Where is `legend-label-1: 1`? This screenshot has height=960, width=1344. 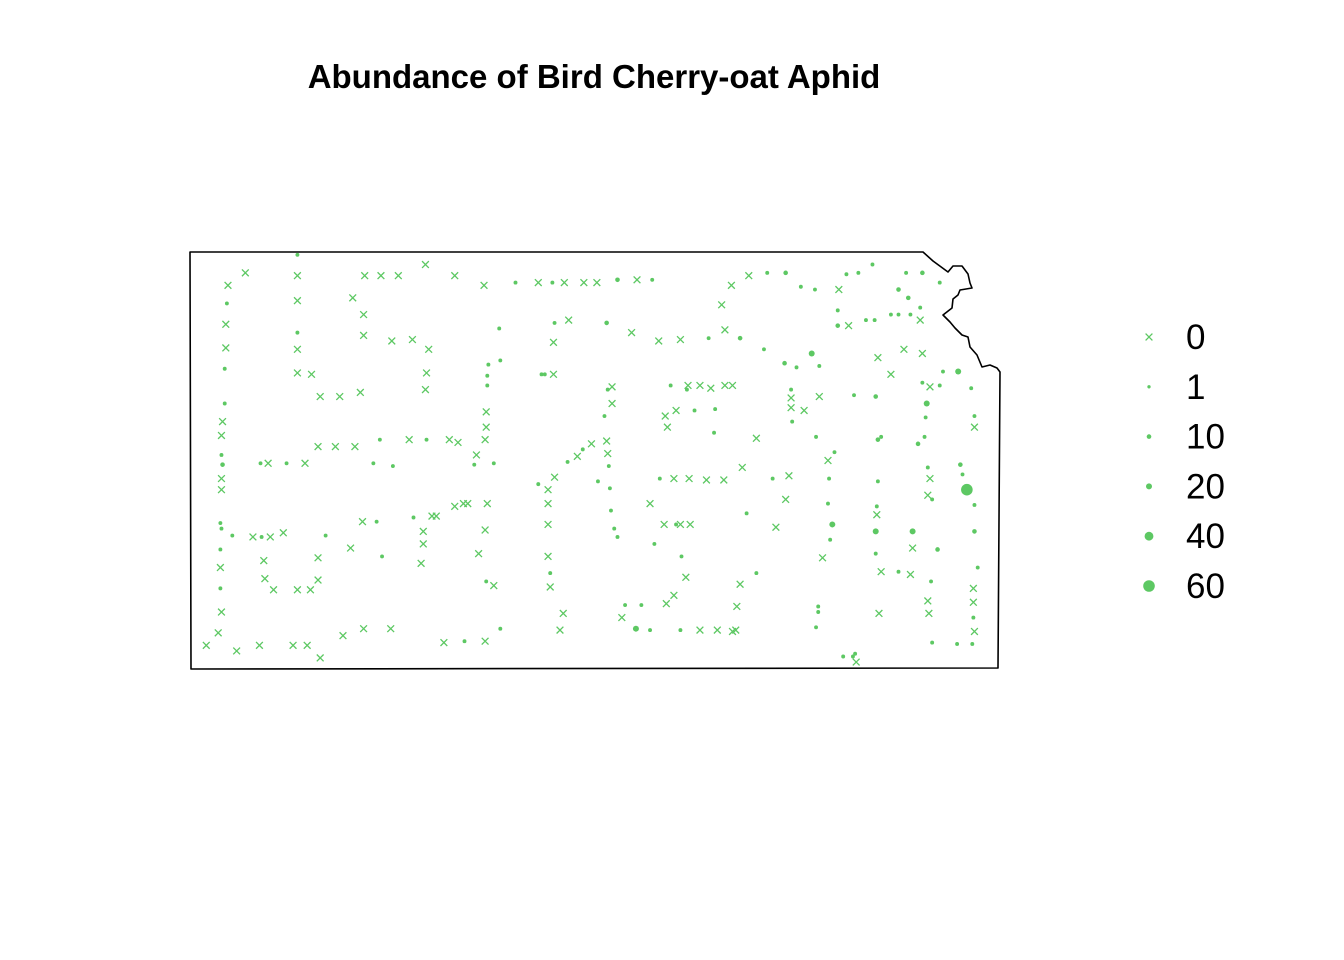
legend-label-1: 1 is located at coordinates (1195, 387).